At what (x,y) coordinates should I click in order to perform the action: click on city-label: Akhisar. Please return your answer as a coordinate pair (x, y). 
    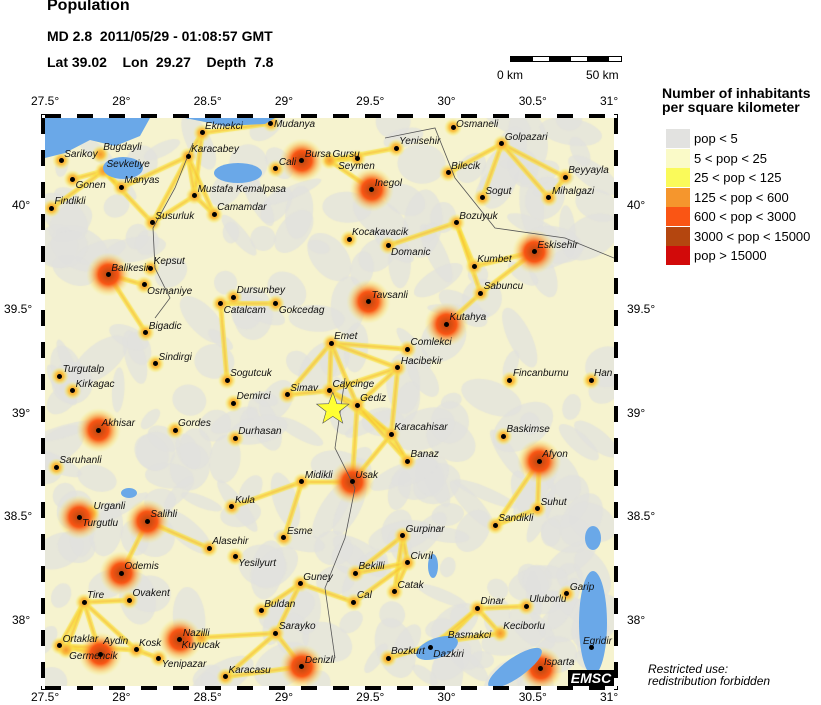
    Looking at the image, I should click on (118, 424).